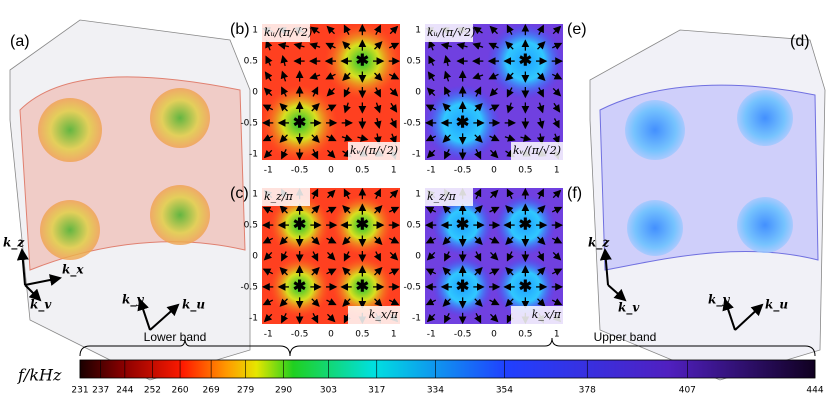 The image size is (830, 399). What do you see at coordinates (435, 391) in the screenshot?
I see `colorbar-tick-label: 334` at bounding box center [435, 391].